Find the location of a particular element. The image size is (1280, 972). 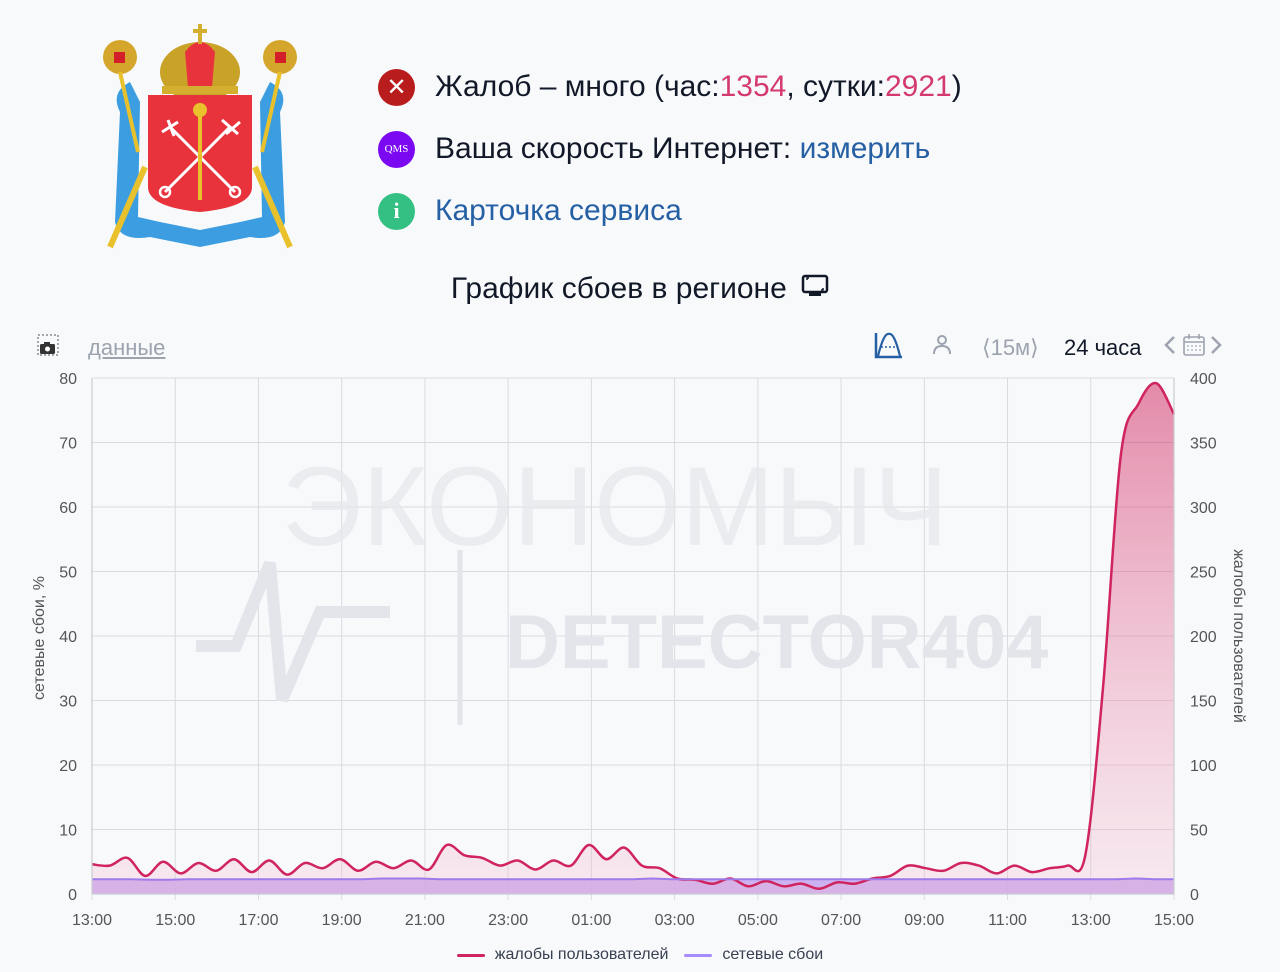

measure-speed-link: измерить is located at coordinates (865, 148).